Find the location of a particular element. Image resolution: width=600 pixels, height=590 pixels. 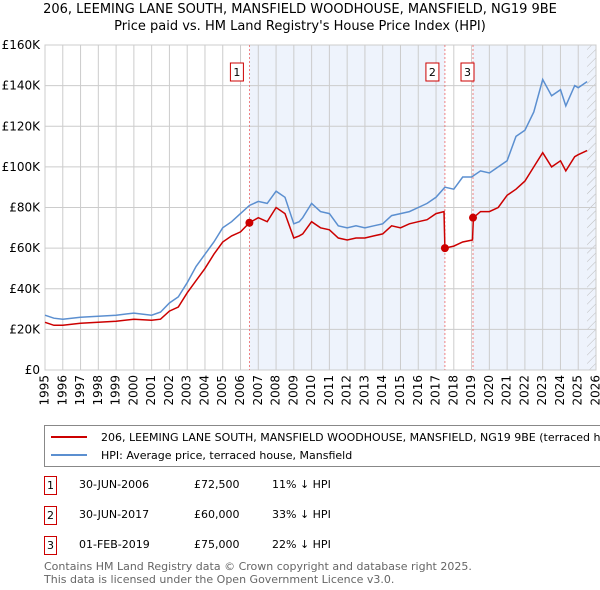

transaction-marker: 1 is located at coordinates (50, 485).